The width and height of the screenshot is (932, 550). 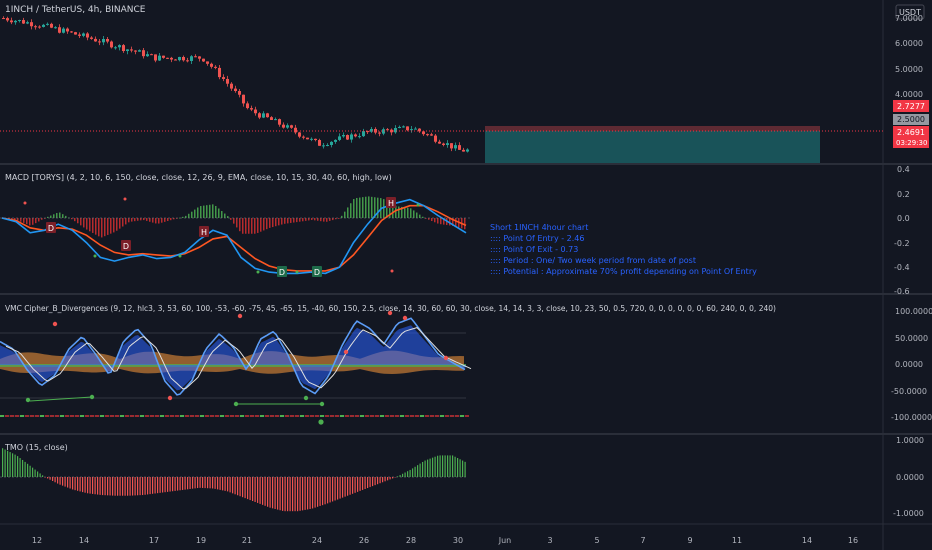 What do you see at coordinates (902, 267) in the screenshot?
I see `macd-tick: -0.4` at bounding box center [902, 267].